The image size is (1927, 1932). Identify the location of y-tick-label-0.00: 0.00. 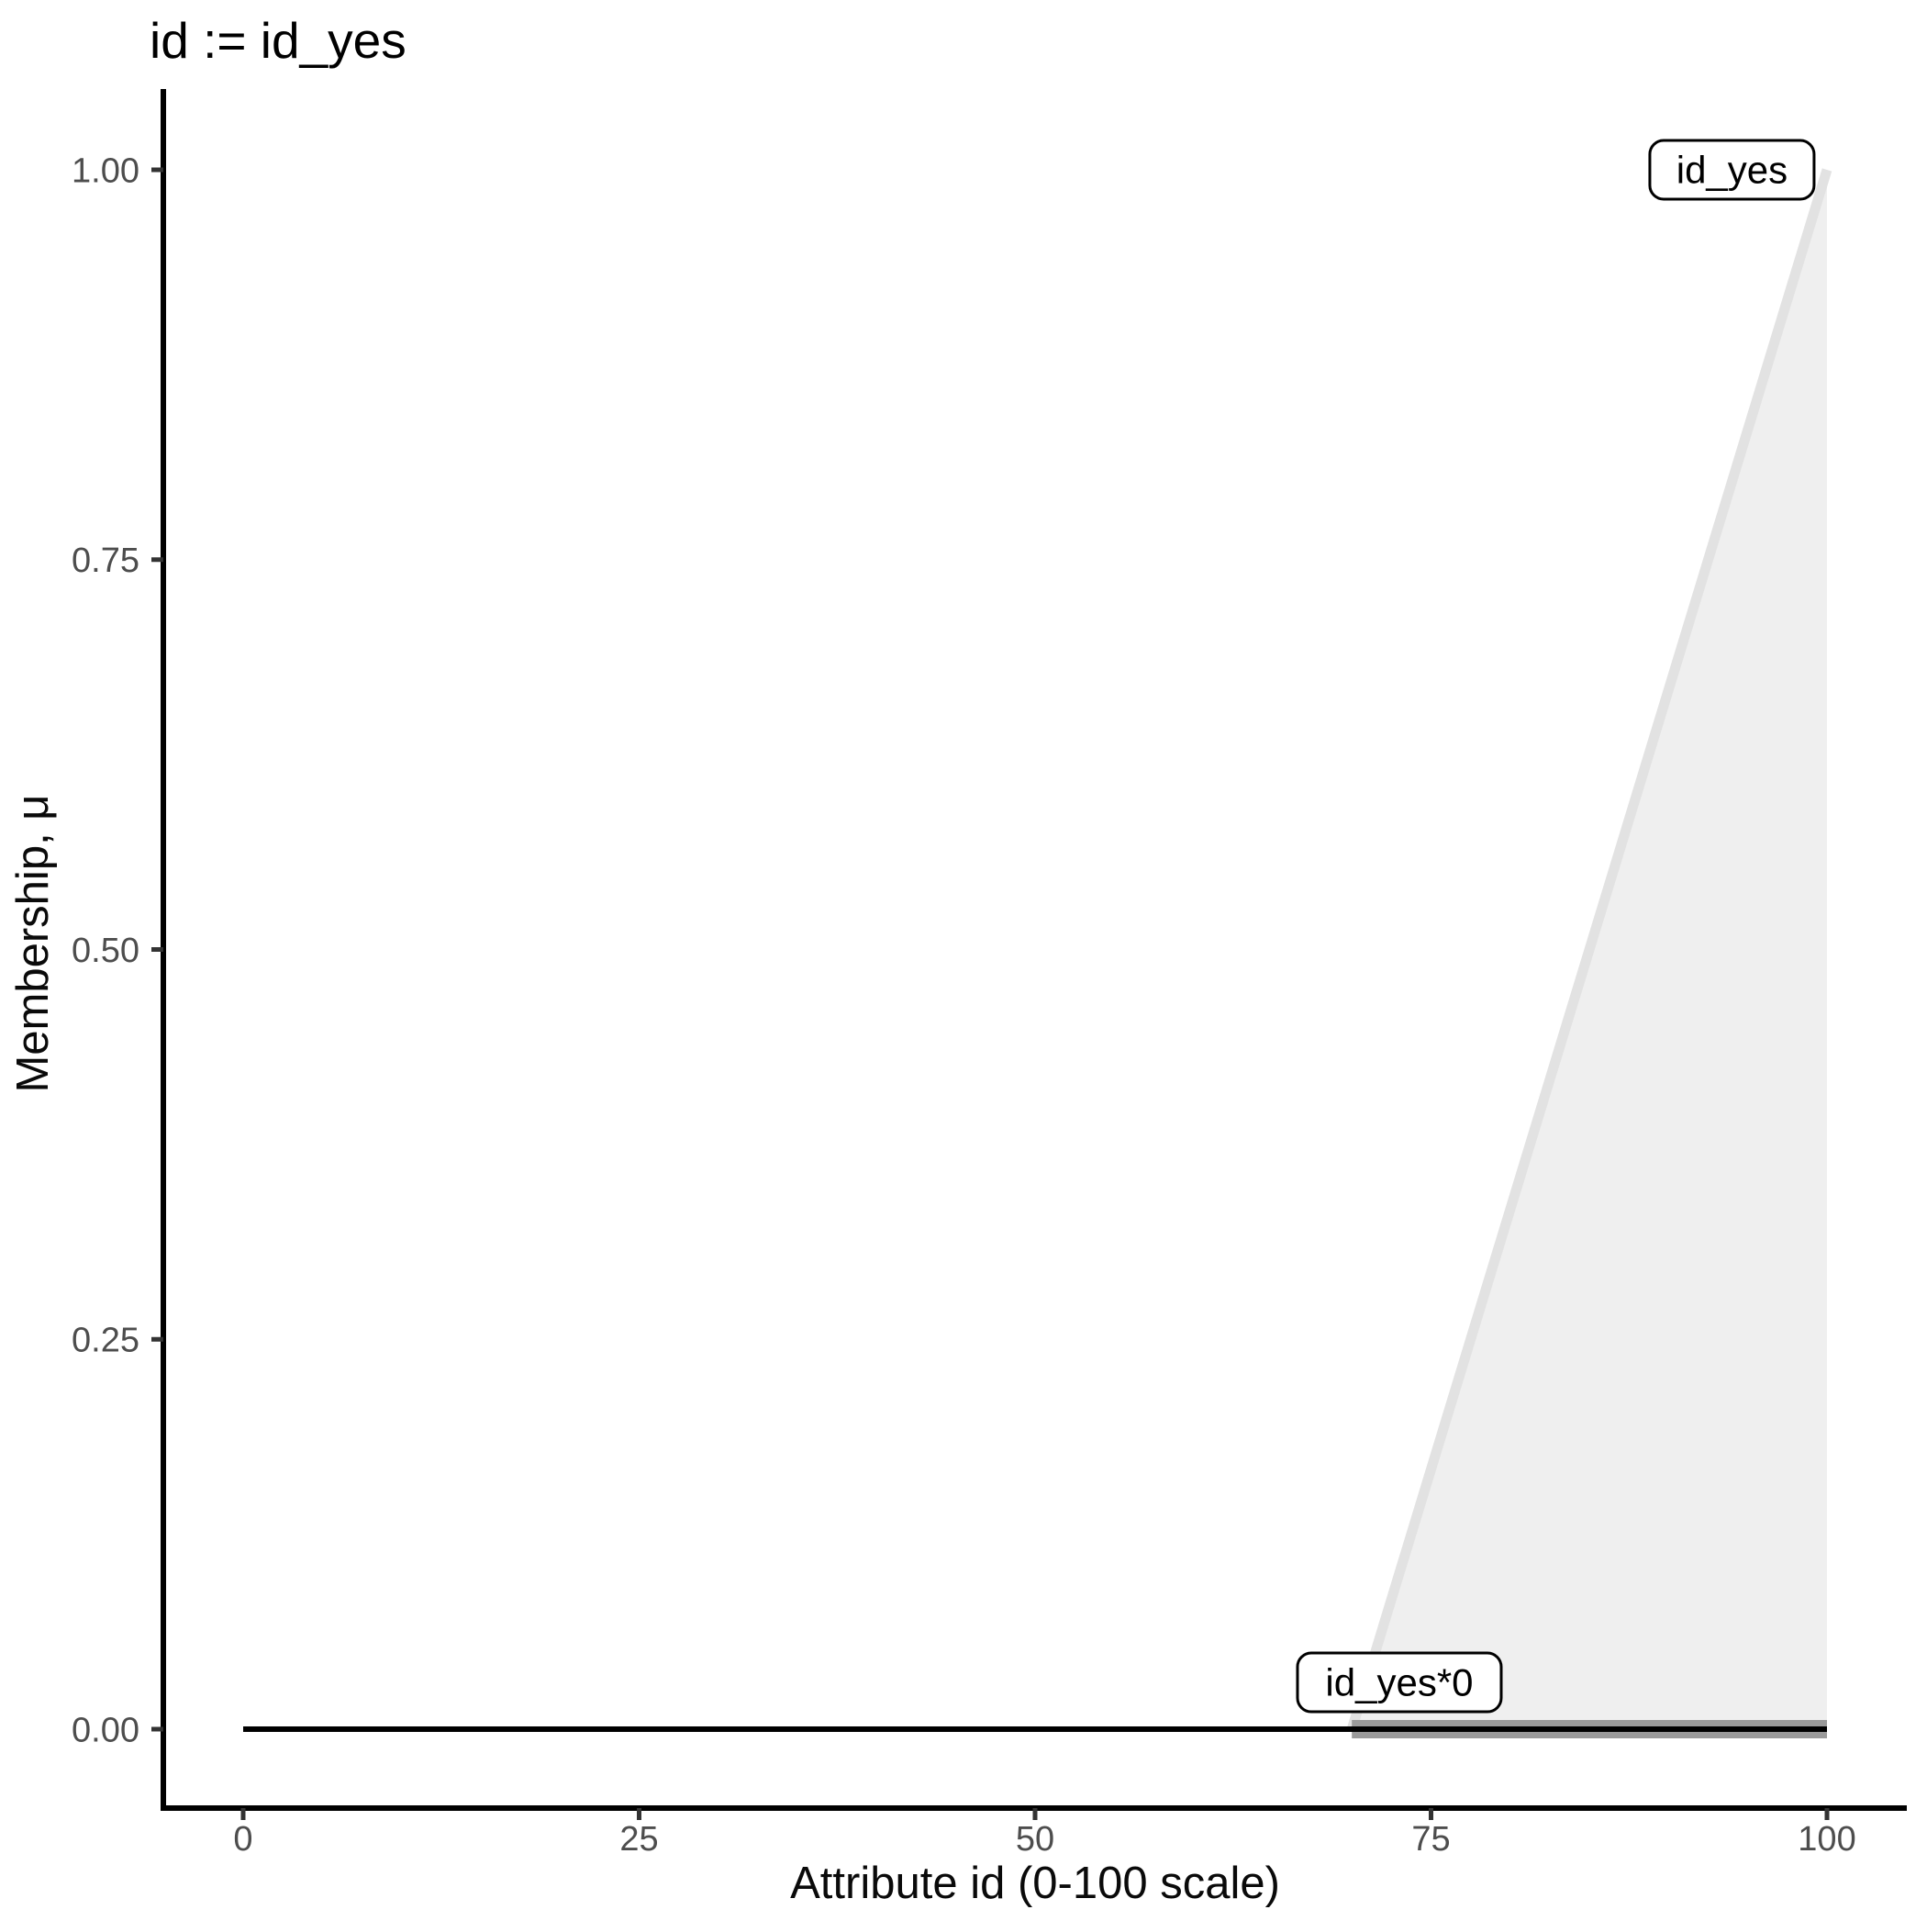
(105, 1730).